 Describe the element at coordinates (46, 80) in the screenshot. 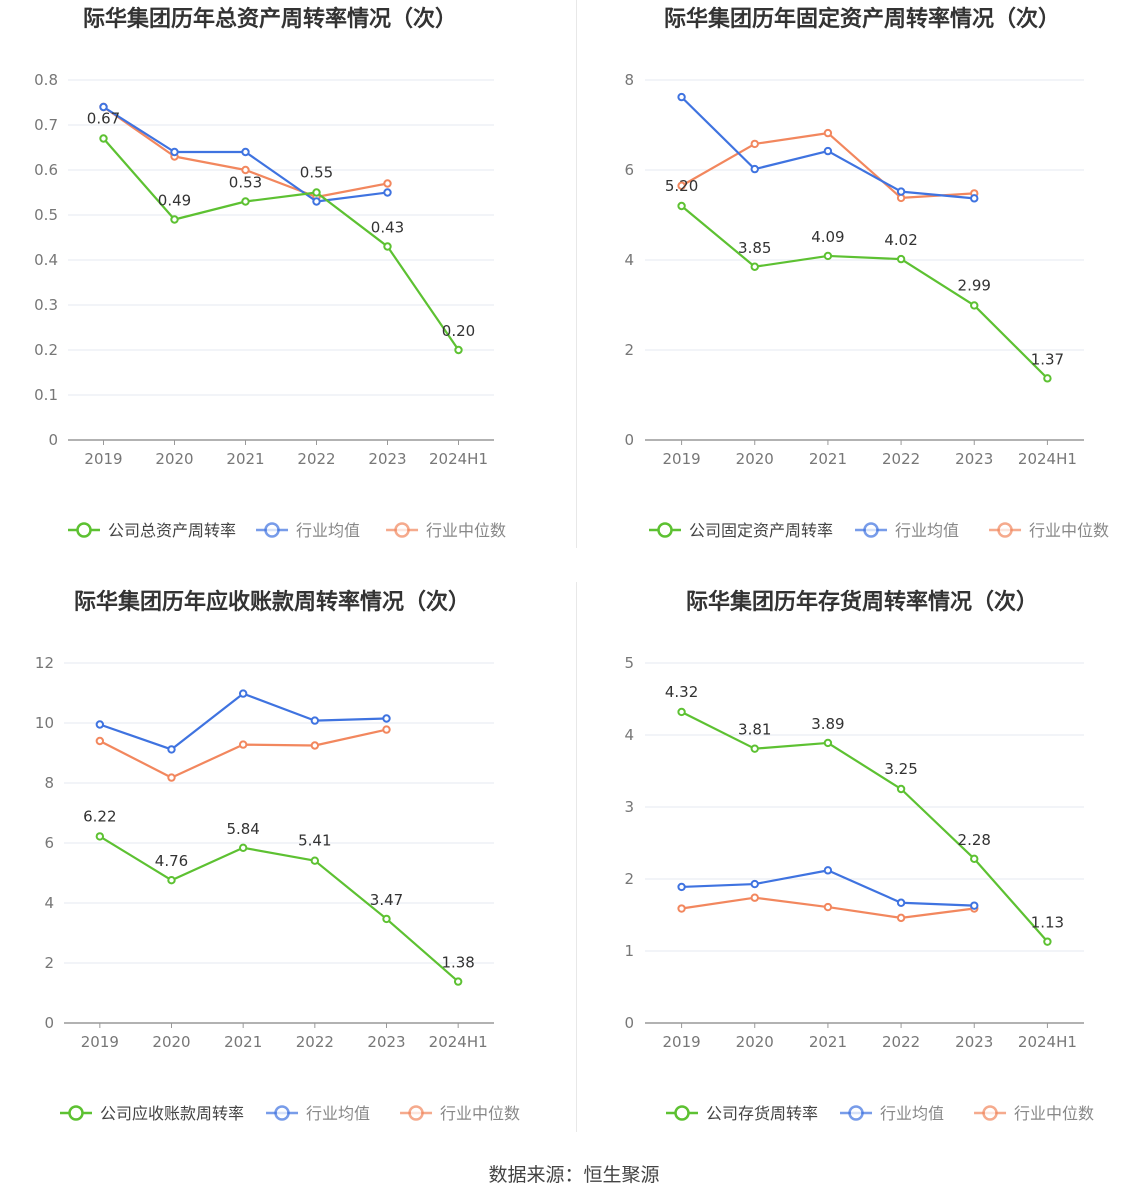

I see `y-tick-label: 0.8` at that location.